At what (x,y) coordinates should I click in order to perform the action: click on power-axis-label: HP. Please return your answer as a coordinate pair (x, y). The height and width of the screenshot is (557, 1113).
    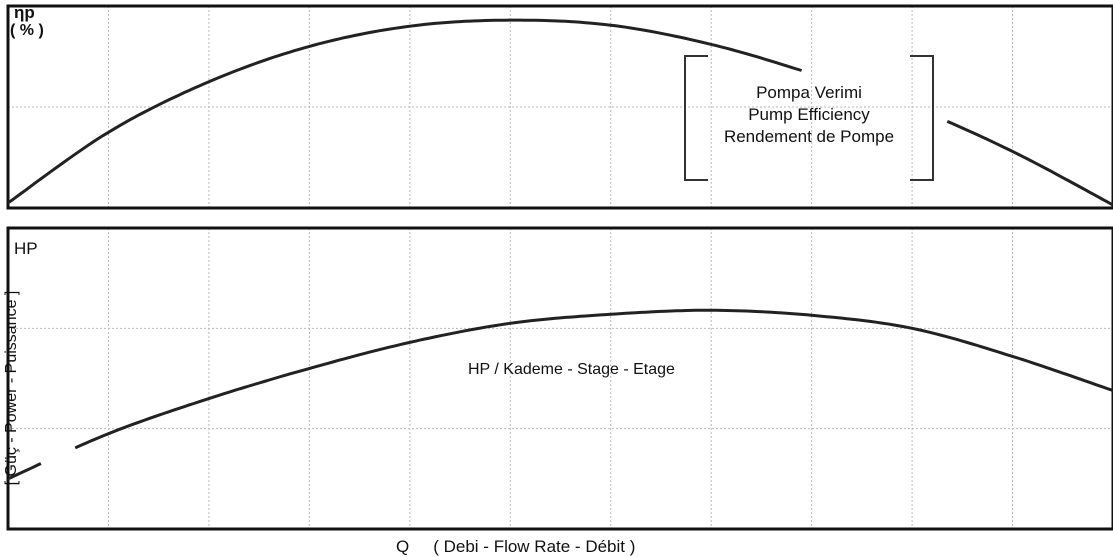
    Looking at the image, I should click on (26, 248).